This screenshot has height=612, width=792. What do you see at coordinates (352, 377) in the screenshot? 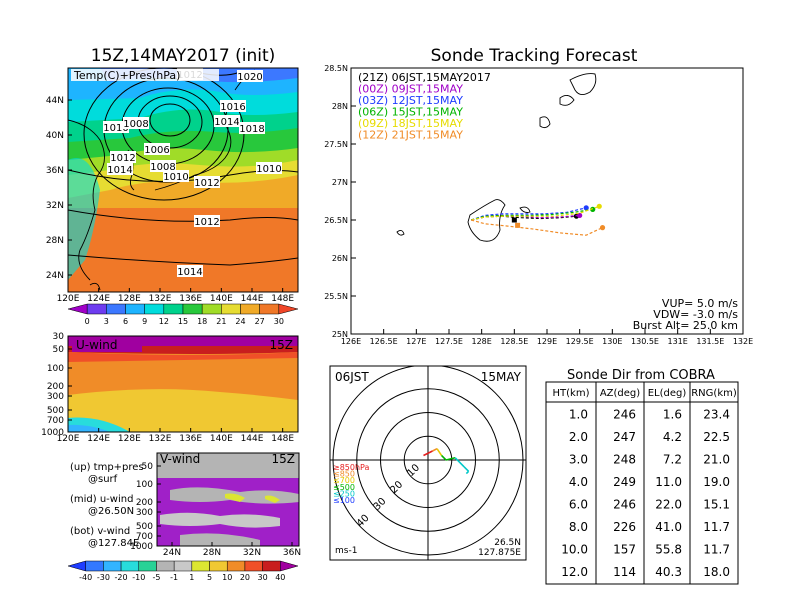
I see `hodograph-time: 06JST` at bounding box center [352, 377].